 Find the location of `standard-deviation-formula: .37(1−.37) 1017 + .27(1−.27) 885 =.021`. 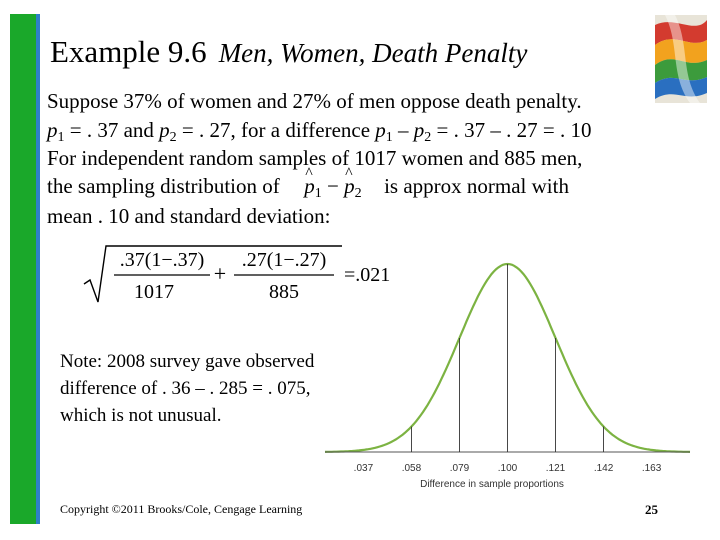

standard-deviation-formula: .37(1−.37) 1017 + .27(1−.27) 885 =.021 is located at coordinates (236, 274).